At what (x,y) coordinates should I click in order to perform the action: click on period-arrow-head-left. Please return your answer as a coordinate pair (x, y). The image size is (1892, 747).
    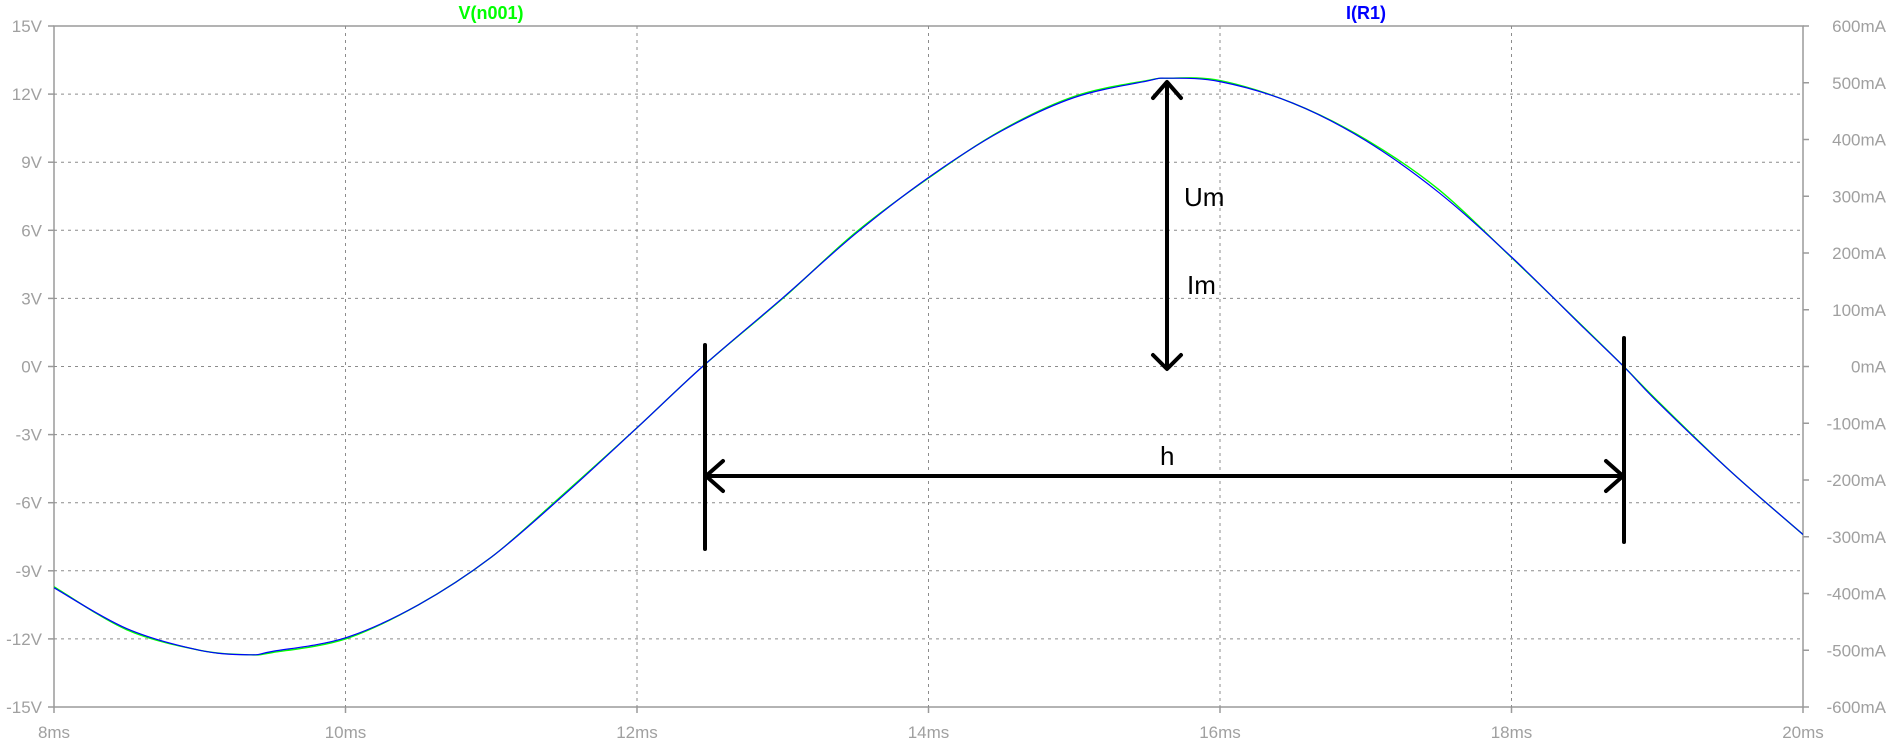
    Looking at the image, I should click on (714, 476).